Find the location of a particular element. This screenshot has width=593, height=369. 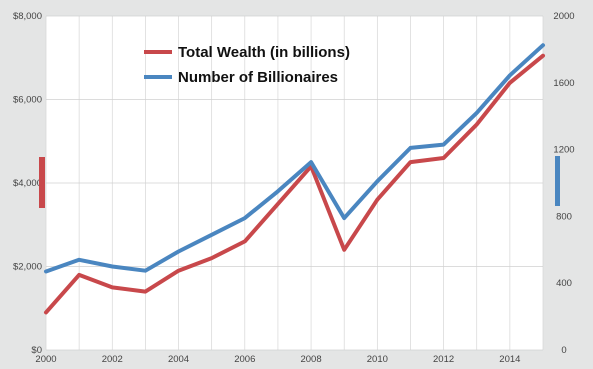

x-tick-label: 2012 is located at coordinates (443, 359).